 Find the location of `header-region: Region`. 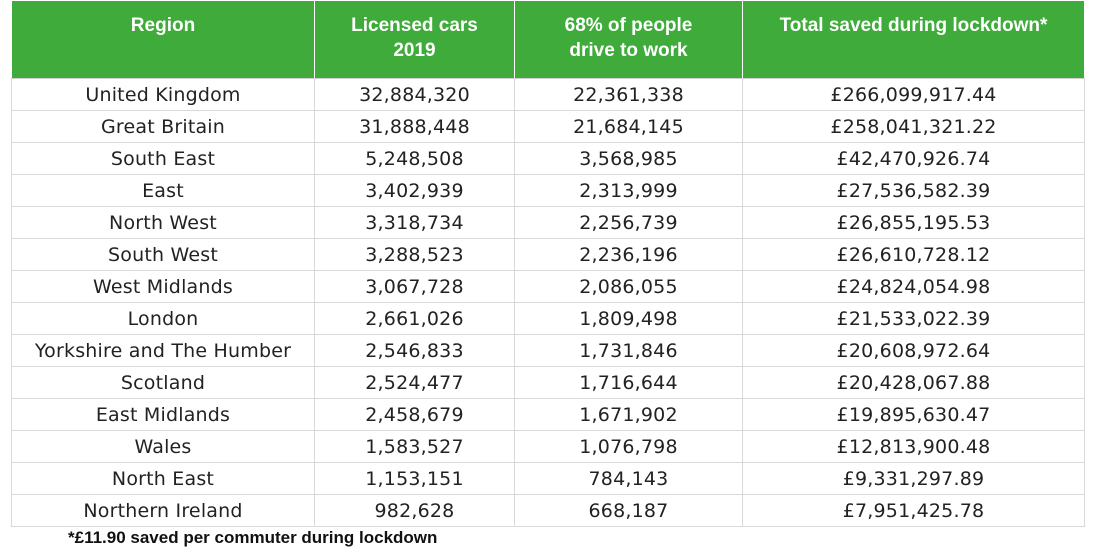

header-region: Region is located at coordinates (163, 39).